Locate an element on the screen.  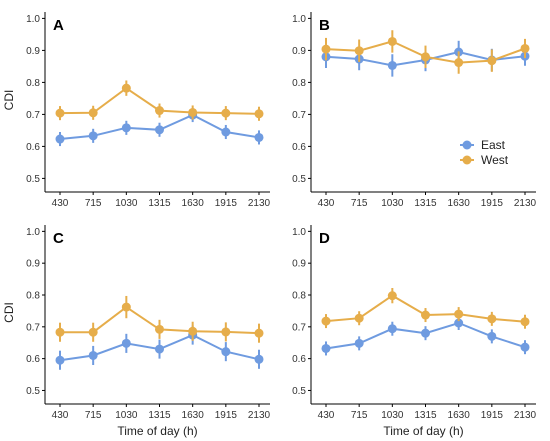
panel-label: B is located at coordinates (324, 25).